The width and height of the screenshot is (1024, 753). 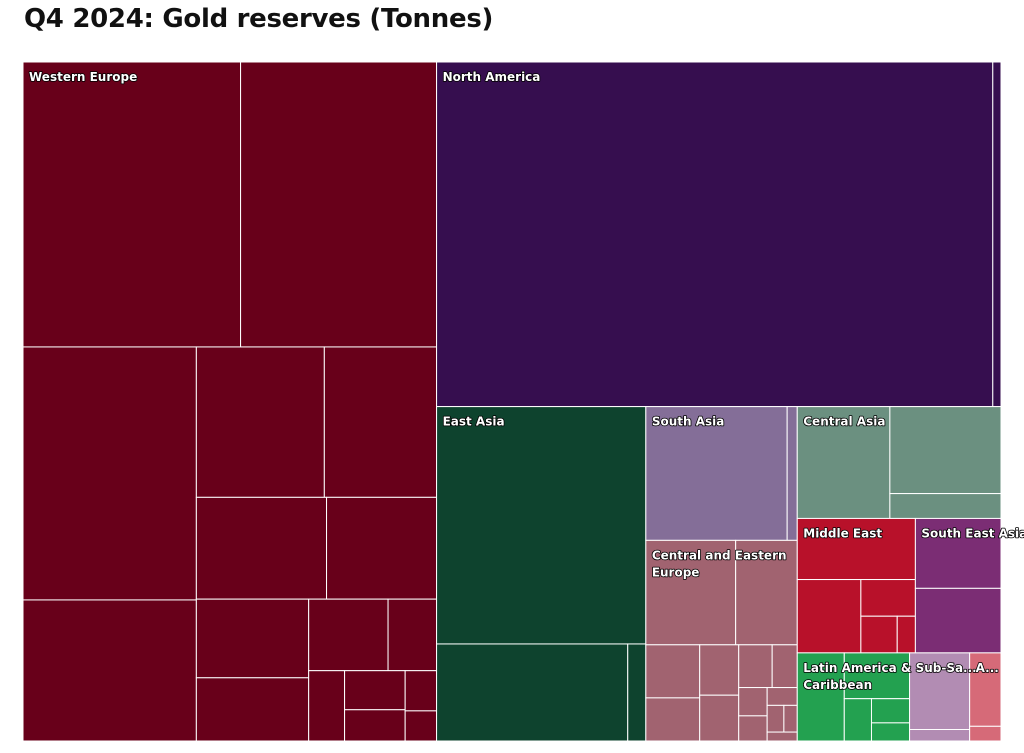 I want to click on region-label-central-asia: Central Asia, so click(x=844, y=422).